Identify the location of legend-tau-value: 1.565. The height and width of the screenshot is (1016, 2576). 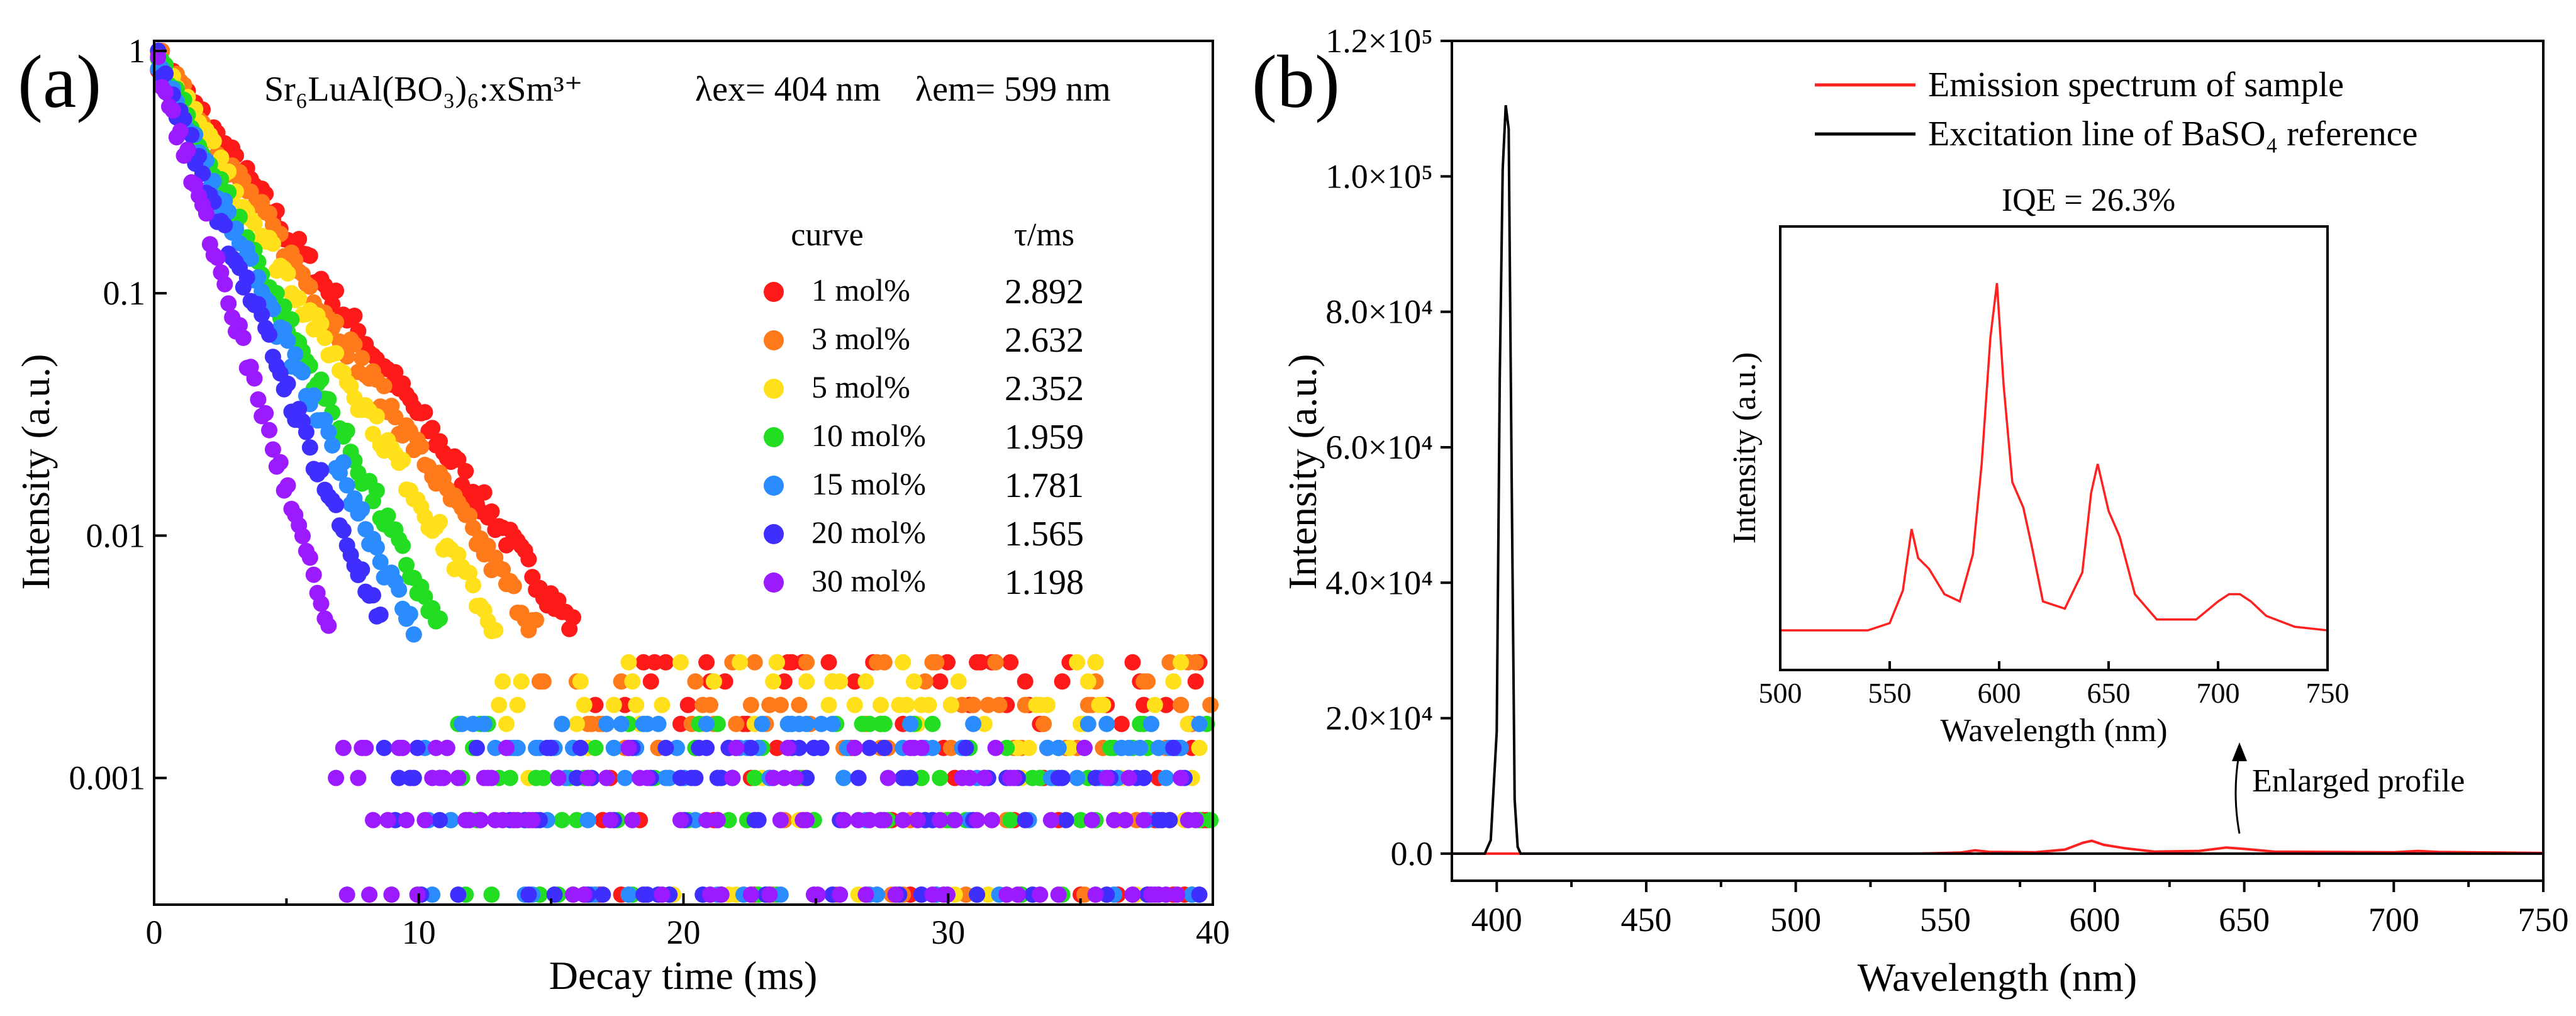
(1044, 534).